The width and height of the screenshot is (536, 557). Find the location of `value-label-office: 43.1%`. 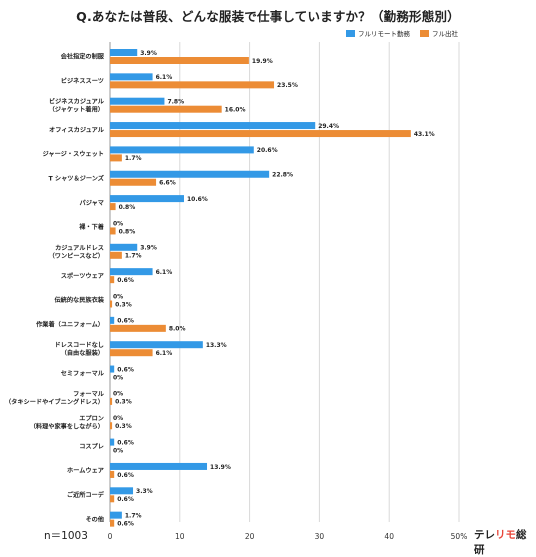

value-label-office: 43.1% is located at coordinates (424, 134).